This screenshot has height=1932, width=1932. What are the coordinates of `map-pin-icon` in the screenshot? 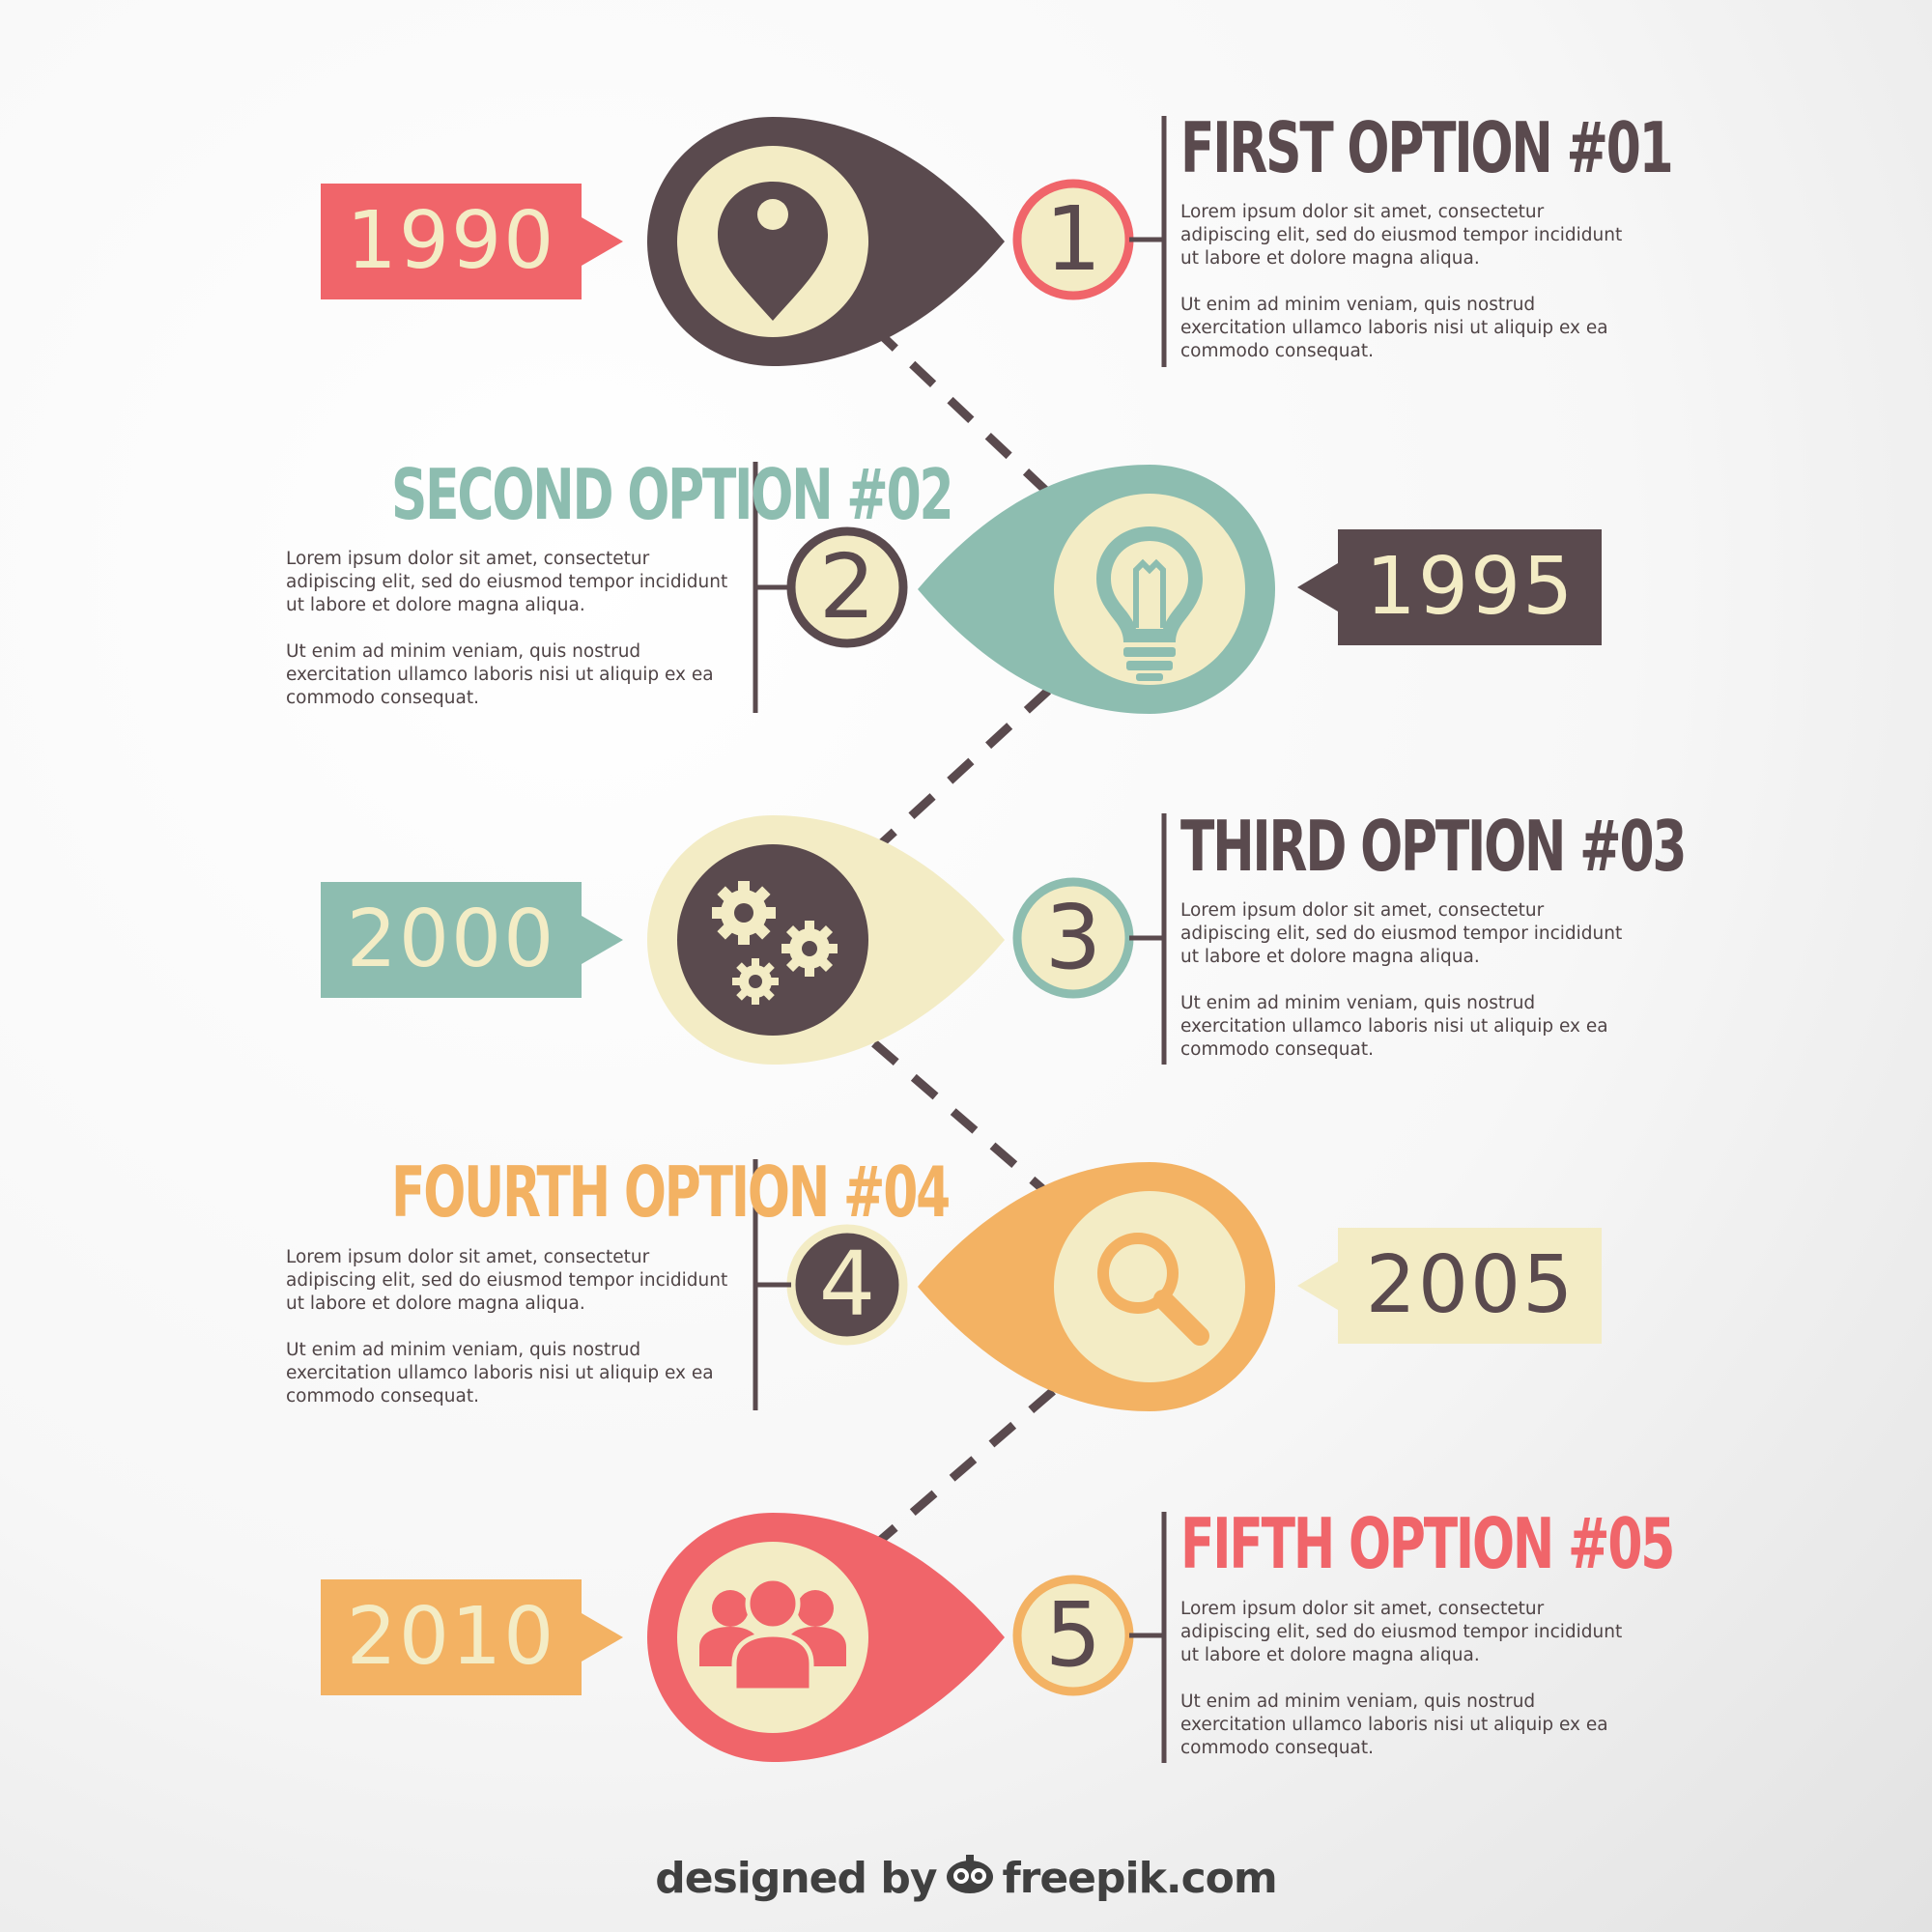 It's located at (773, 252).